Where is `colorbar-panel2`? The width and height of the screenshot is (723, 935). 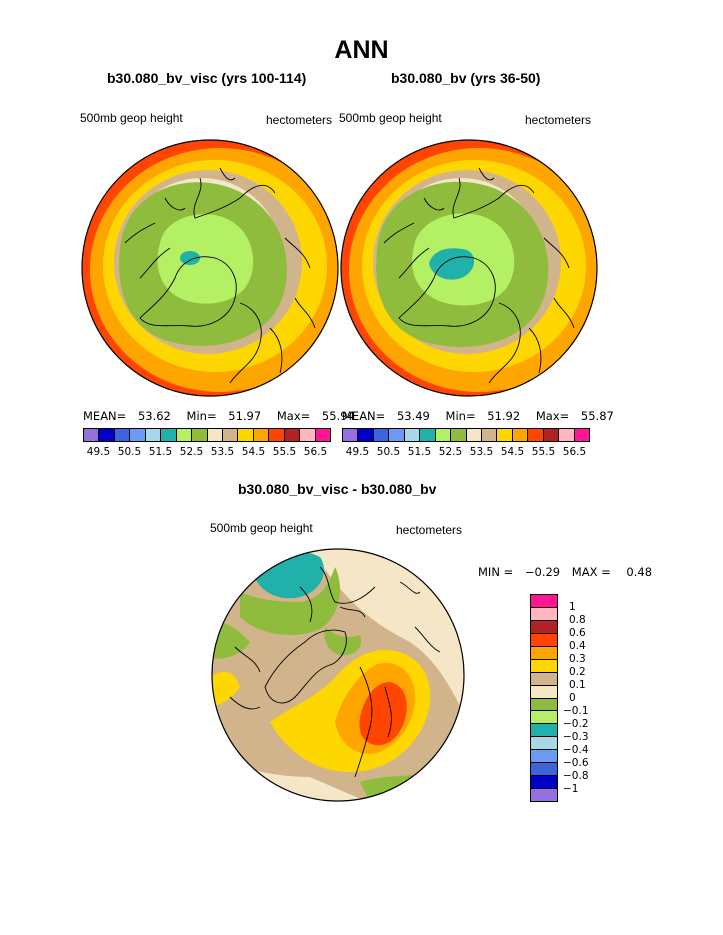
colorbar-panel2 is located at coordinates (466, 435).